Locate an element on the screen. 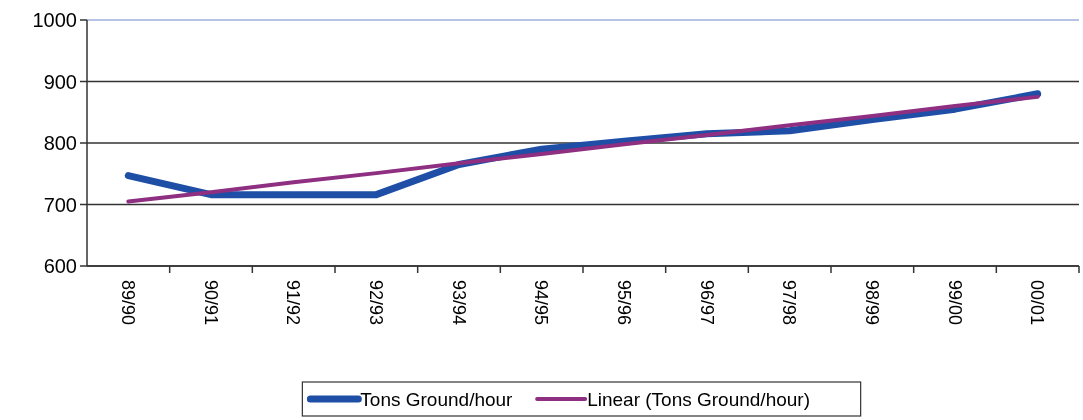  x-tick-label: 96/97 is located at coordinates (706, 303).